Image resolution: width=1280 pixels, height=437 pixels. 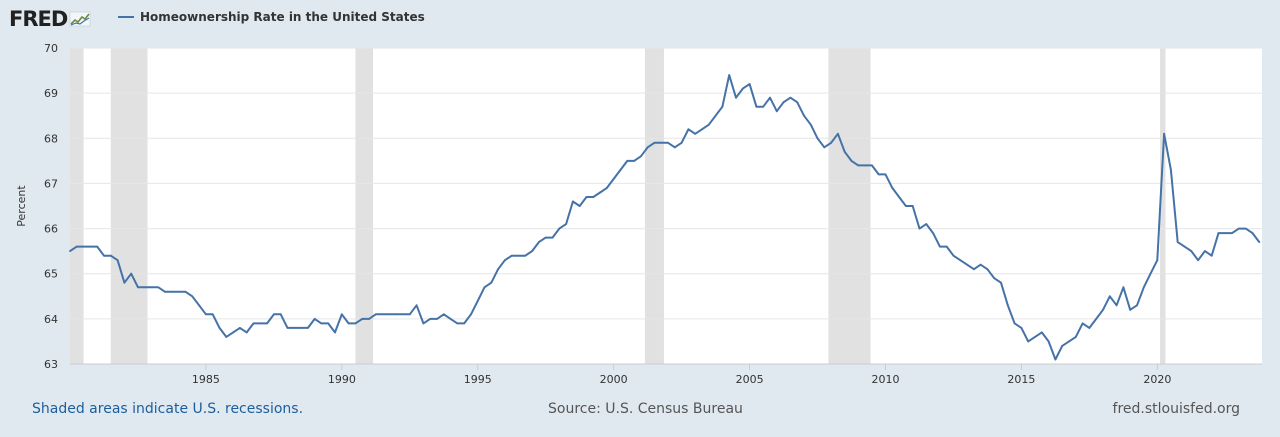 I want to click on source-note: Source: U.S. Census Bureau, so click(x=645, y=409).